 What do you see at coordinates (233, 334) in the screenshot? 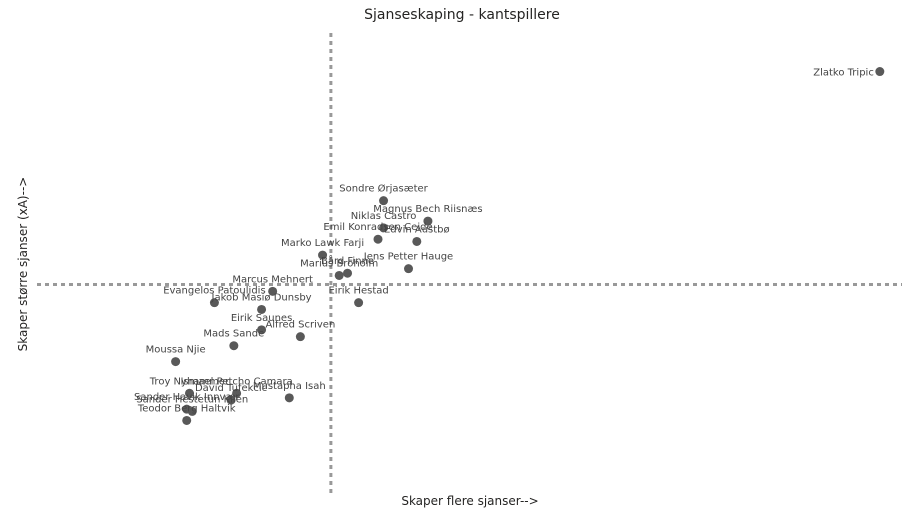
I see `data-label: Mads Sande` at bounding box center [233, 334].